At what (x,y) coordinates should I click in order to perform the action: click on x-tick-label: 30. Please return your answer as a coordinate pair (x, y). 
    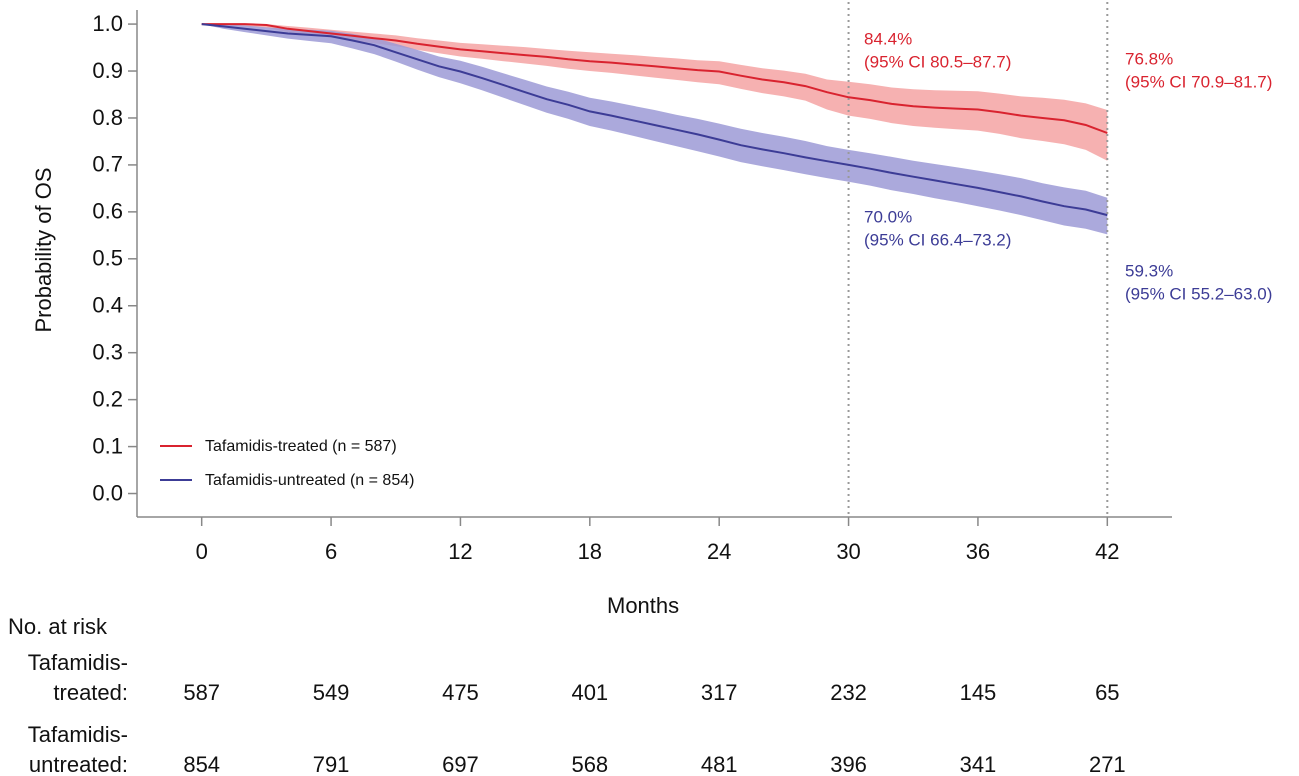
    Looking at the image, I should click on (848, 551).